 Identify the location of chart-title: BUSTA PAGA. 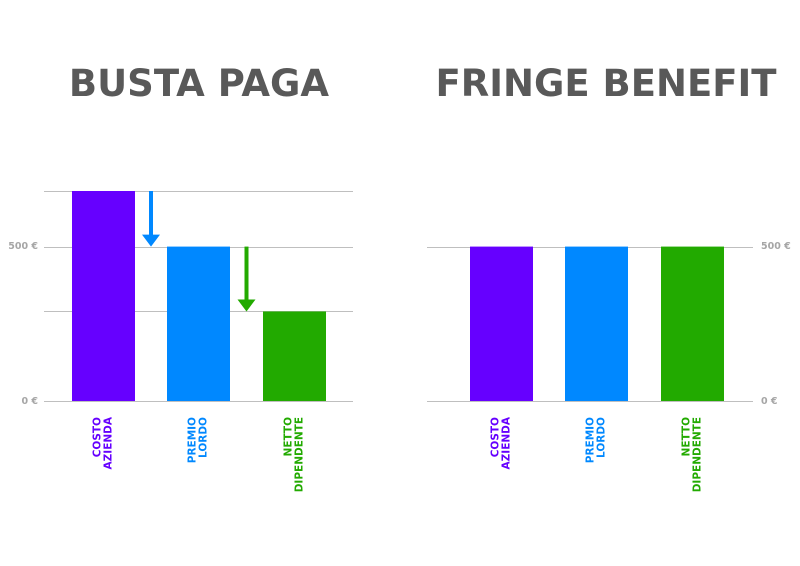
(199, 83).